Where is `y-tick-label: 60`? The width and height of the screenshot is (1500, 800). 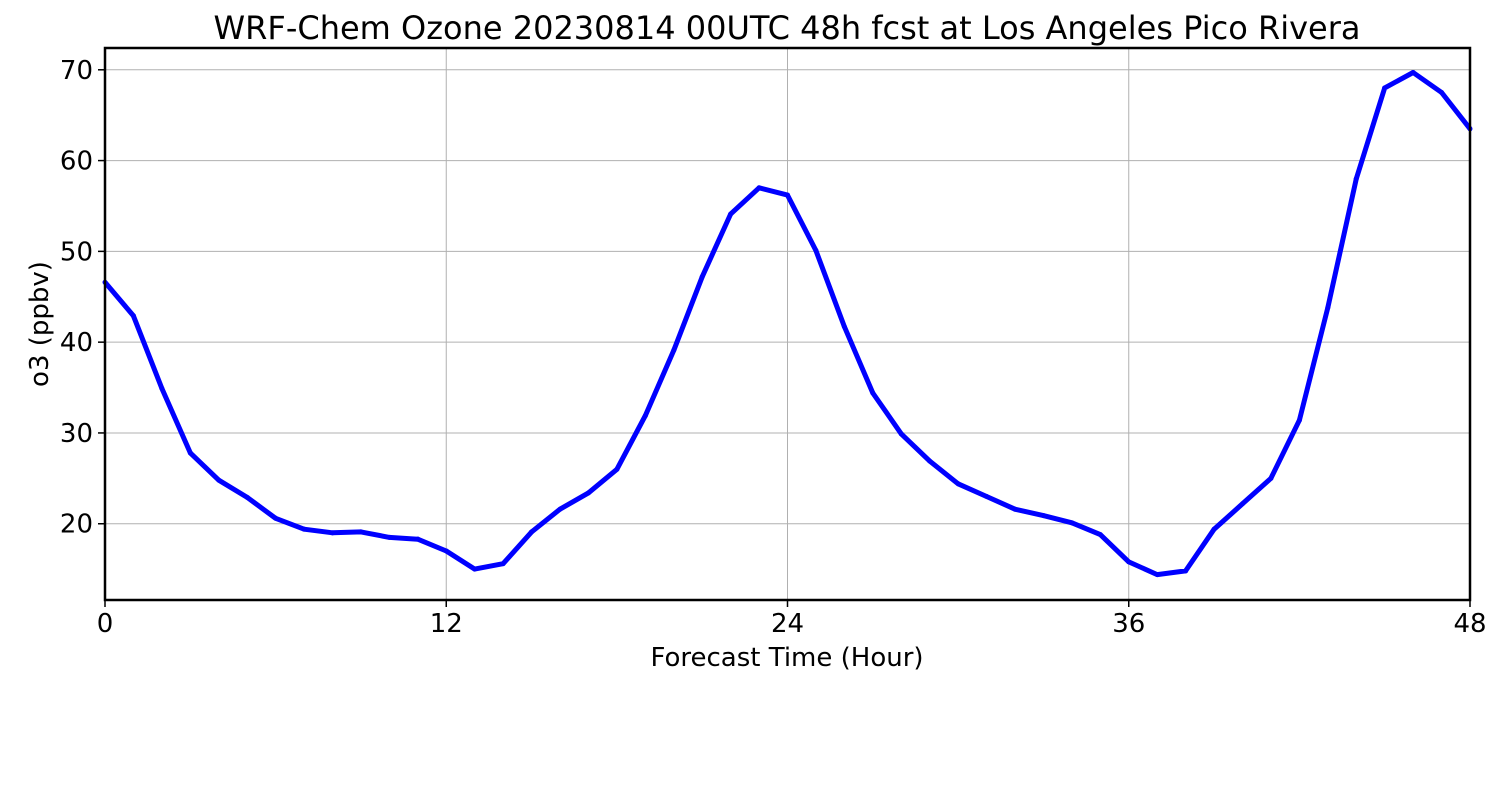 y-tick-label: 60 is located at coordinates (76, 162).